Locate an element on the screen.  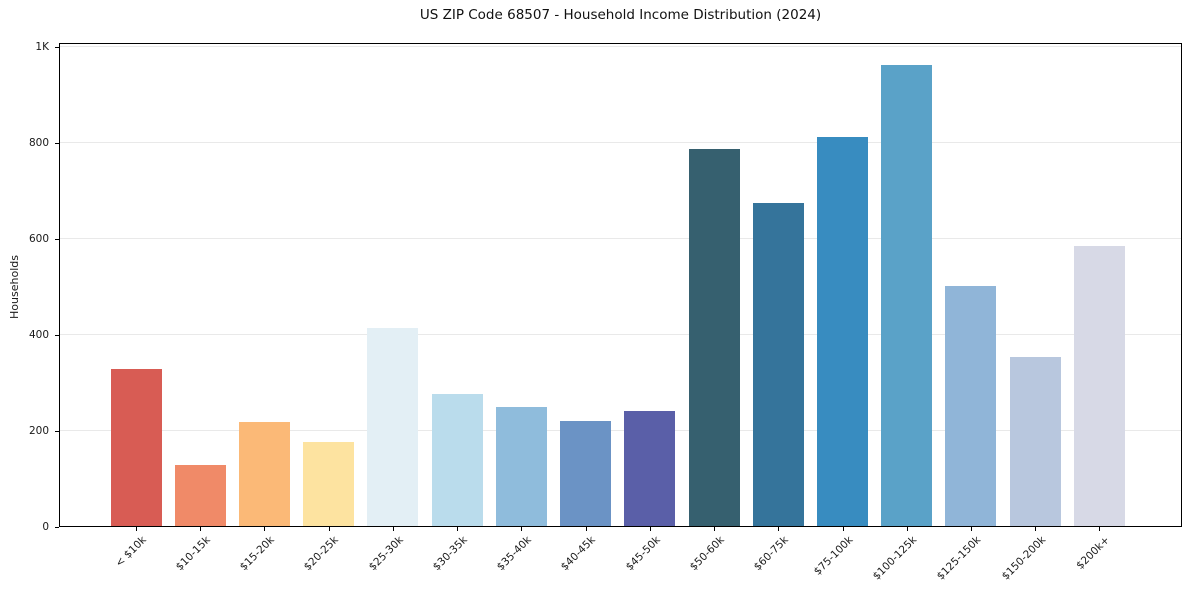
x-tick-label-text: $200k+ is located at coordinates (1093, 553).